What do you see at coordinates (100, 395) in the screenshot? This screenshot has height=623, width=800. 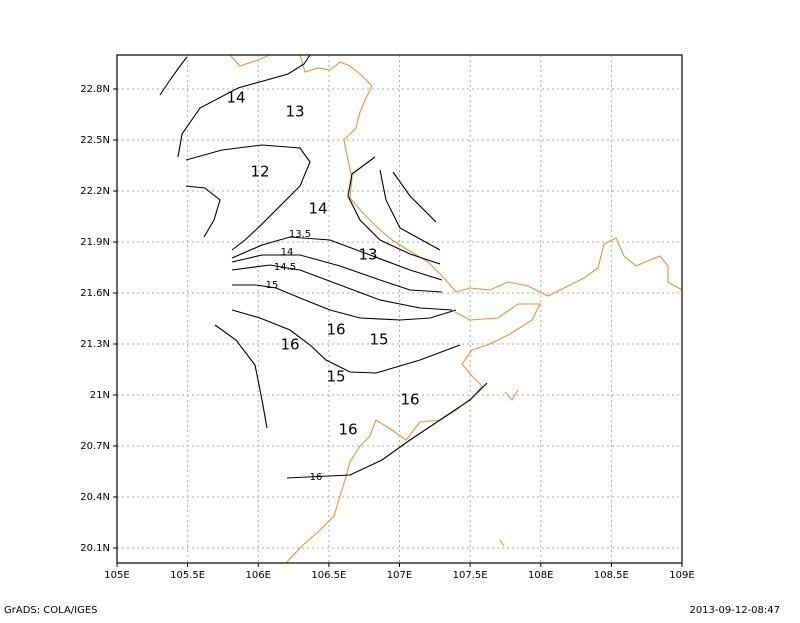 I see `y-tick-label: 21N` at bounding box center [100, 395].